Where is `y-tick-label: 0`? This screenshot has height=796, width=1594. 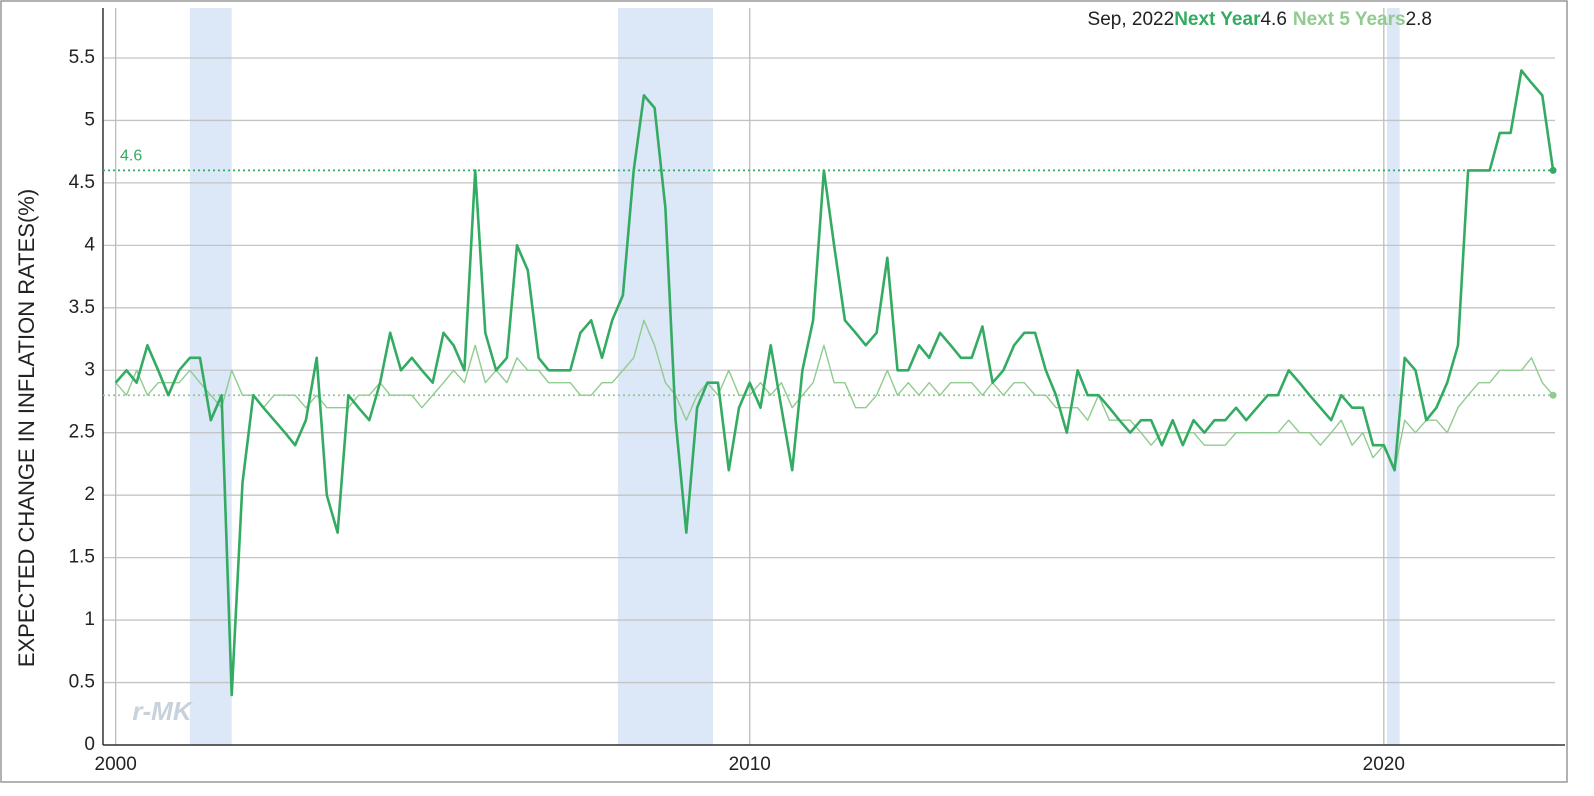
y-tick-label: 0 is located at coordinates (89, 744).